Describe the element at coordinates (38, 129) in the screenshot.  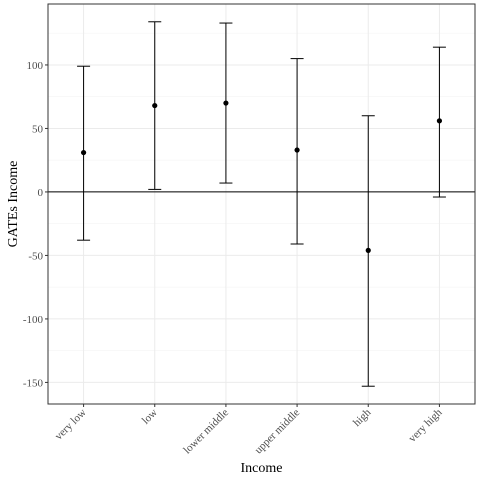
I see `y-tick-label: 50` at that location.